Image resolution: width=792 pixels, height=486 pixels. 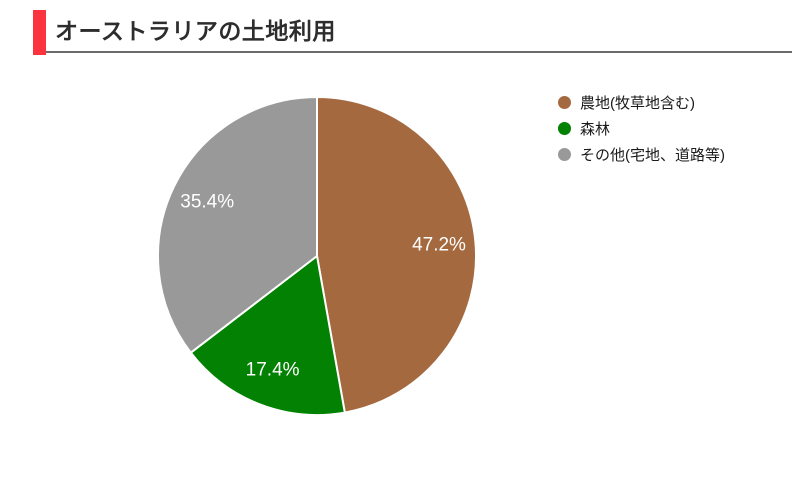 What do you see at coordinates (564, 128) in the screenshot?
I see `legend-swatch-forest-icon` at bounding box center [564, 128].